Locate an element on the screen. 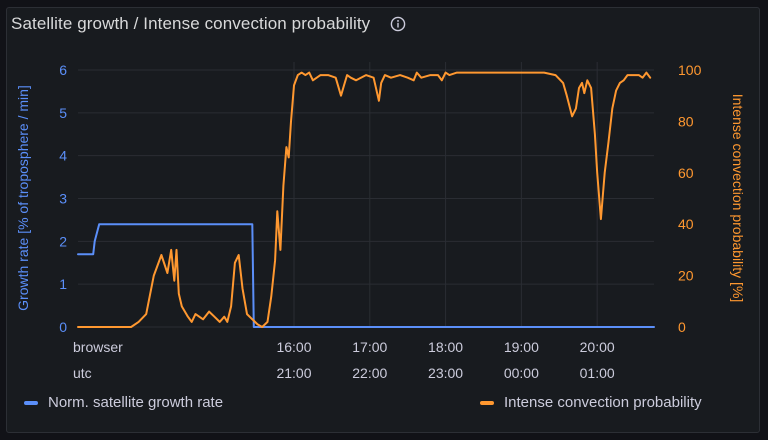  y-left-tick-label: 3 is located at coordinates (63, 199).